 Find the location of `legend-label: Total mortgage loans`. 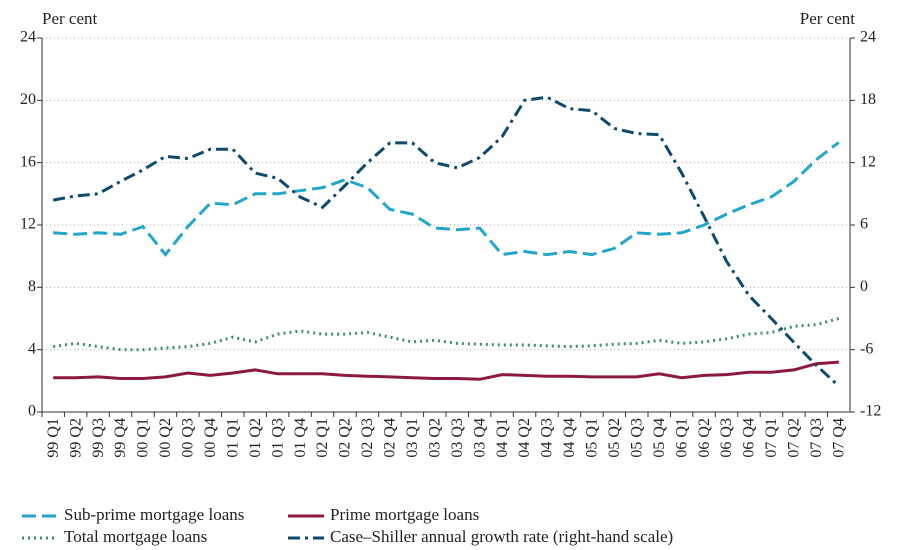

legend-label: Total mortgage loans is located at coordinates (135, 536).